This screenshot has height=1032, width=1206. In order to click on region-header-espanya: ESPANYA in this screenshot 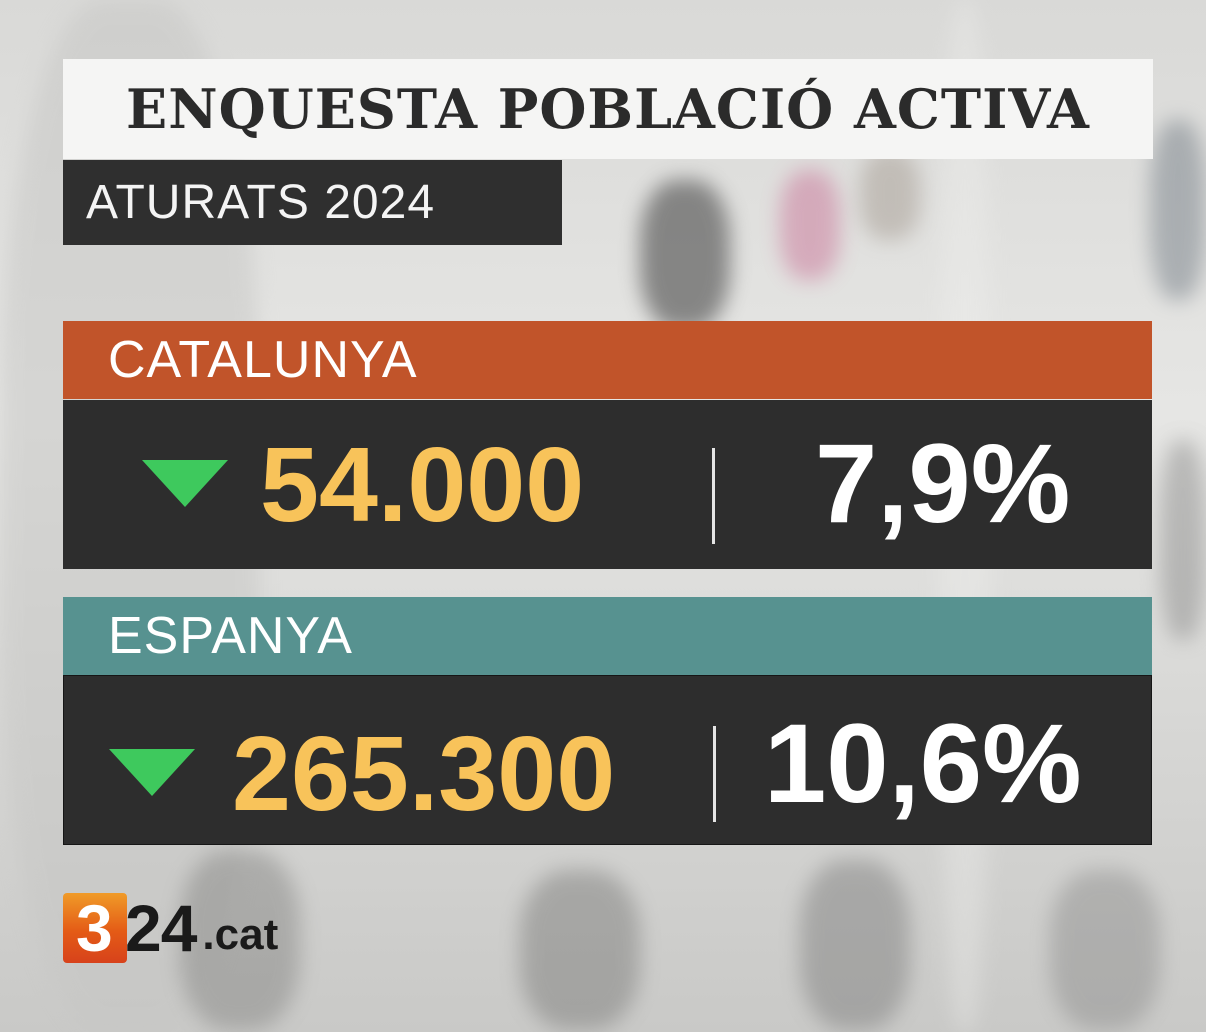, I will do `click(607, 636)`.